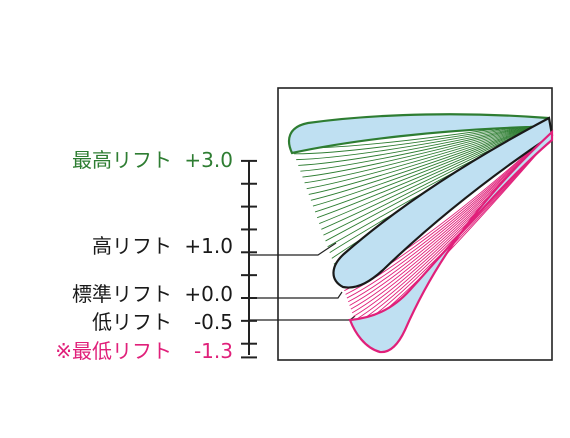 Image resolution: width=570 pixels, height=438 pixels. I want to click on lift-value-standard: +0.0, so click(208, 294).